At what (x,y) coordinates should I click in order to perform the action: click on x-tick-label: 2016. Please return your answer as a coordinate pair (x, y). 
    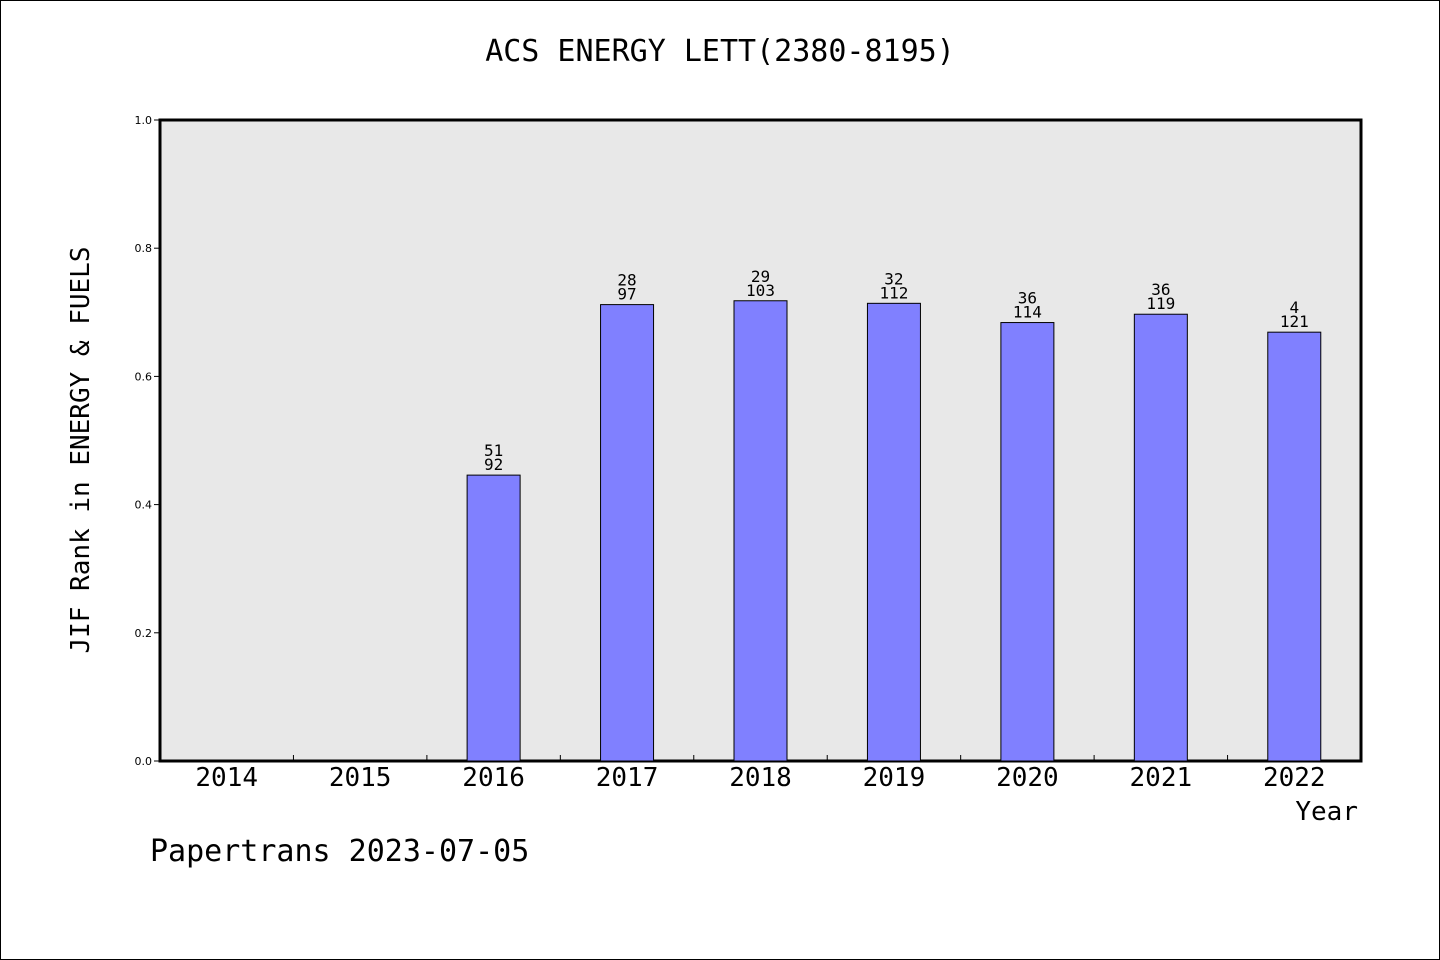
    Looking at the image, I should click on (493, 778).